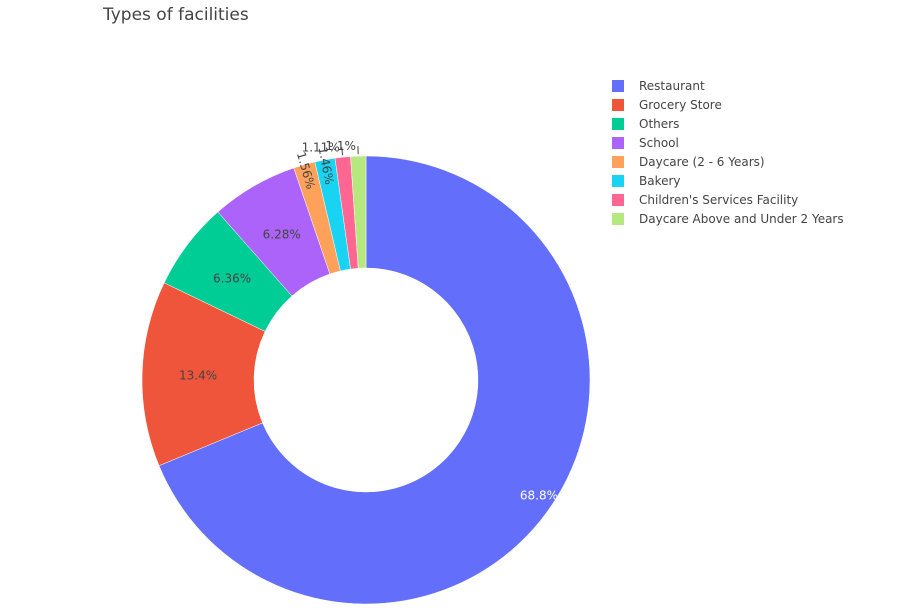  Describe the element at coordinates (340, 146) in the screenshot. I see `slice-label-daycare-above-and-under-2-years: 1.1%` at that location.